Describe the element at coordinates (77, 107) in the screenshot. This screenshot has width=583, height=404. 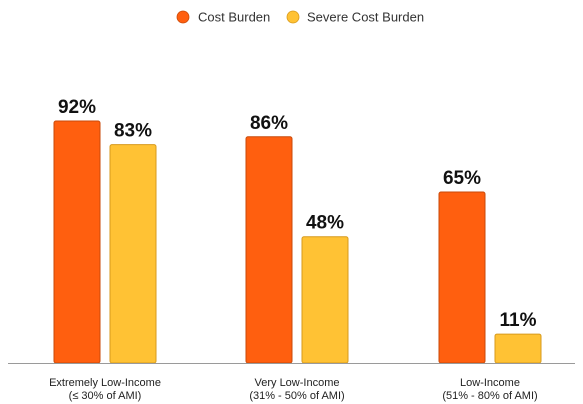
I see `data-label: 92%` at that location.